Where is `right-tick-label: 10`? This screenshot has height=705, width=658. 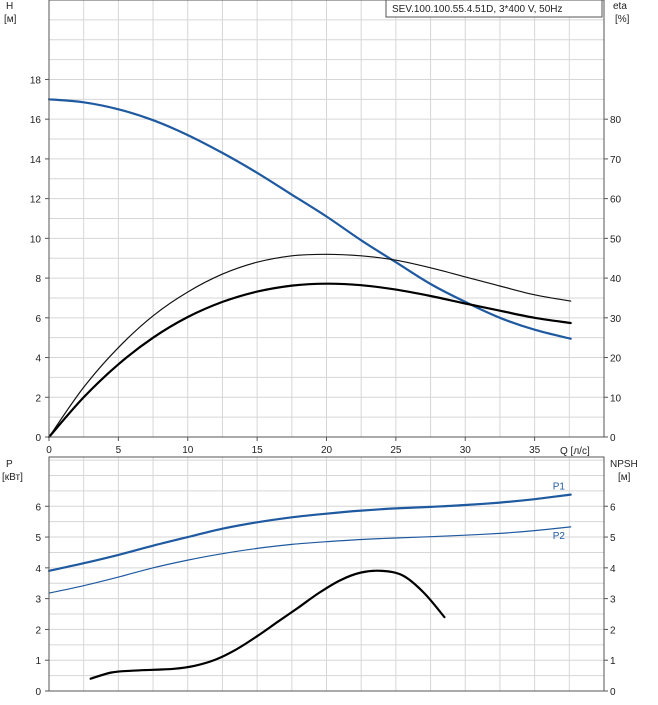 right-tick-label: 10 is located at coordinates (616, 398).